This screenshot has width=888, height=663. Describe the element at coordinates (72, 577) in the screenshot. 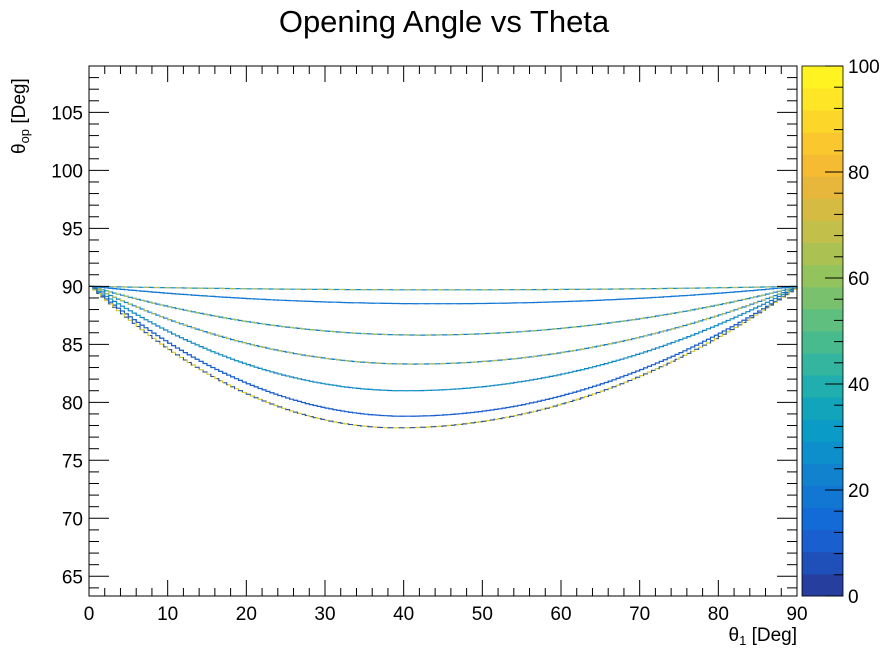

I see `y-tick-label: 65` at that location.